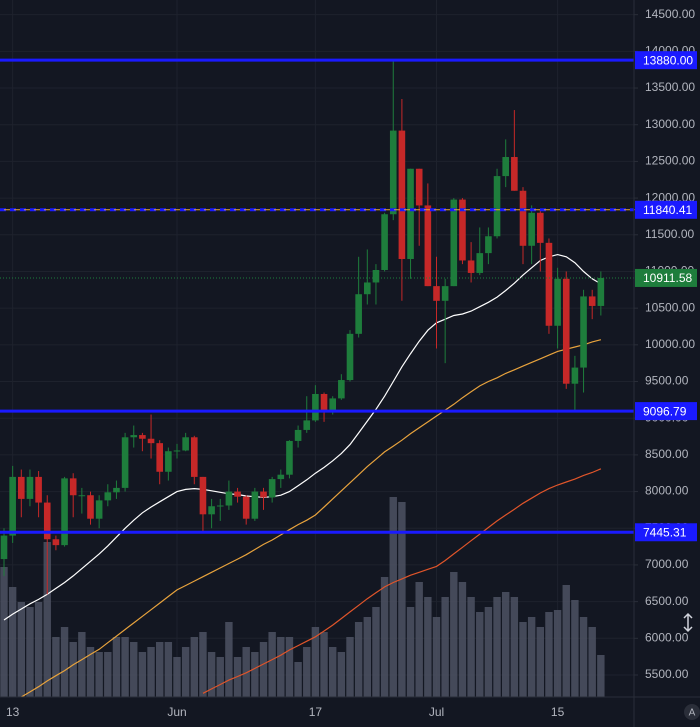  What do you see at coordinates (670, 14) in the screenshot?
I see `y-tick-label: 14500.00` at bounding box center [670, 14].